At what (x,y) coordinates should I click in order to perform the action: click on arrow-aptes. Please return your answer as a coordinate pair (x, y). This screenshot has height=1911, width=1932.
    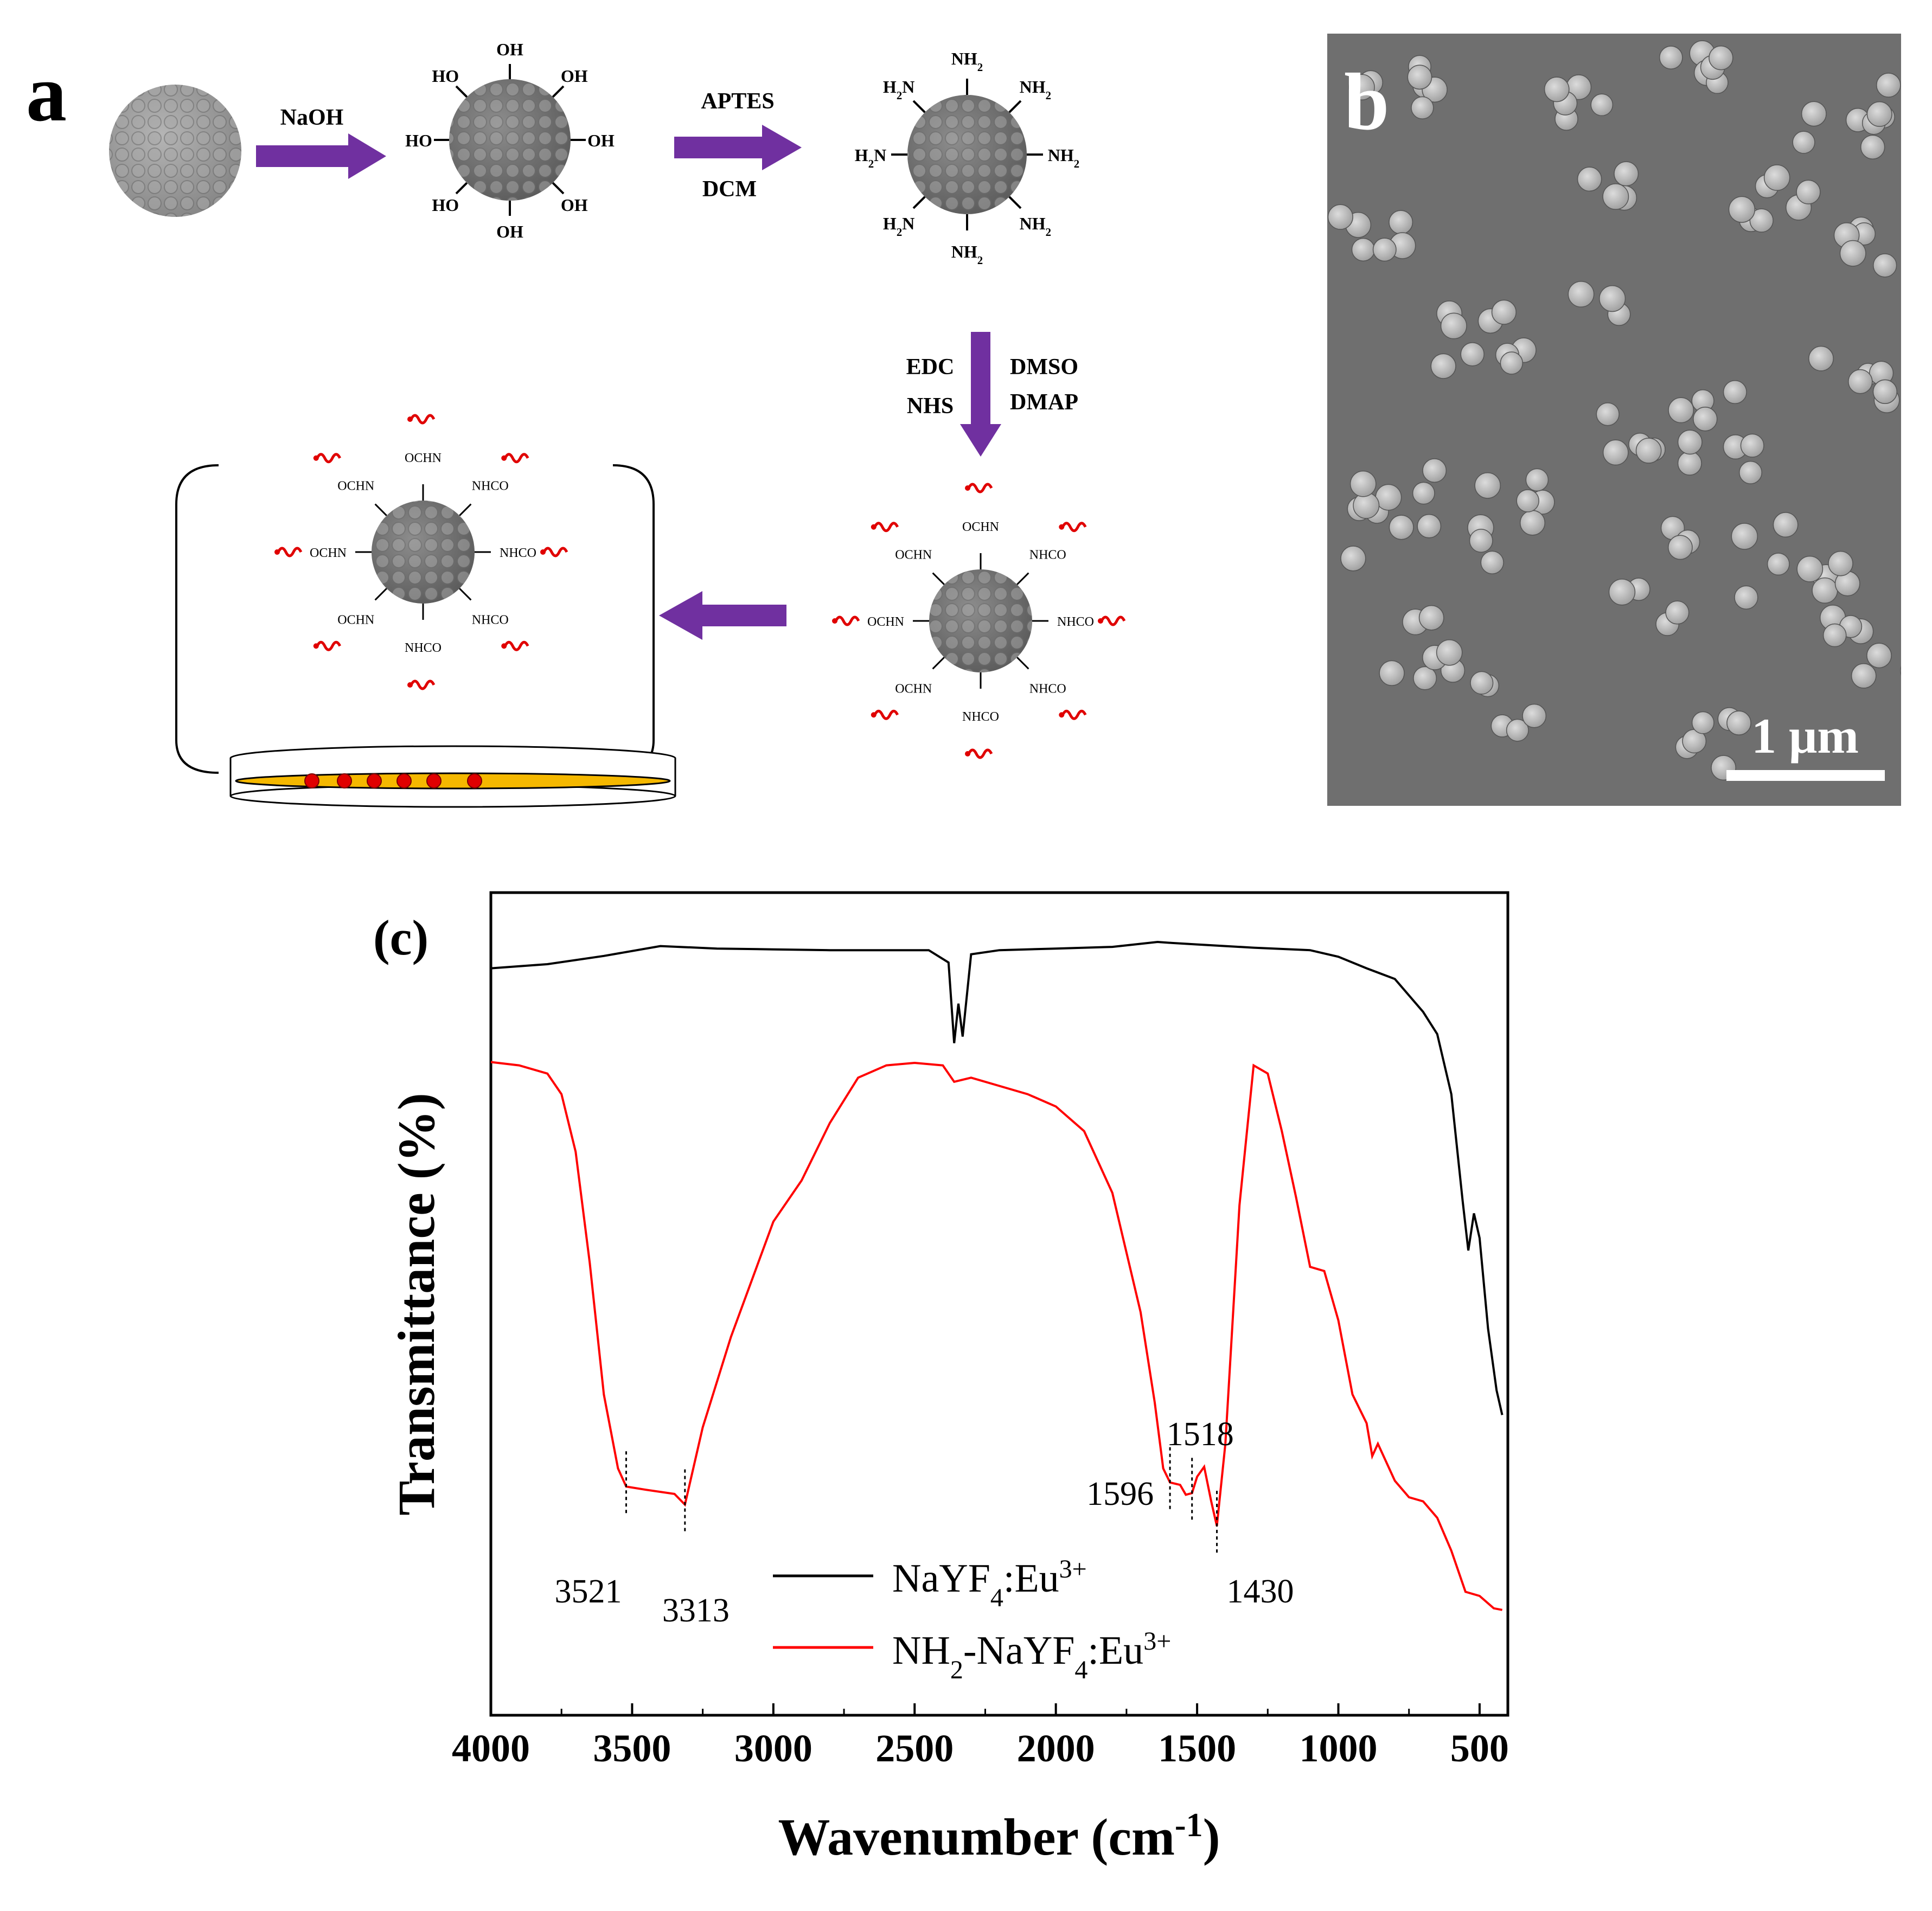
    Looking at the image, I should click on (738, 147).